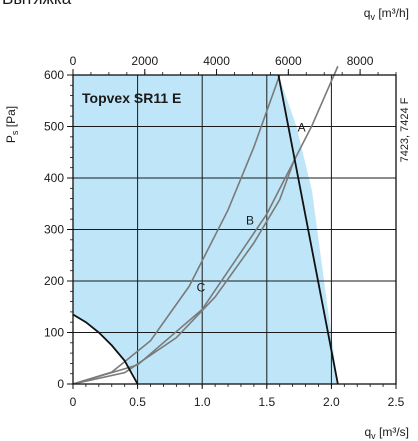 The width and height of the screenshot is (418, 441). What do you see at coordinates (302, 128) in the screenshot?
I see `curve-label-a: A` at bounding box center [302, 128].